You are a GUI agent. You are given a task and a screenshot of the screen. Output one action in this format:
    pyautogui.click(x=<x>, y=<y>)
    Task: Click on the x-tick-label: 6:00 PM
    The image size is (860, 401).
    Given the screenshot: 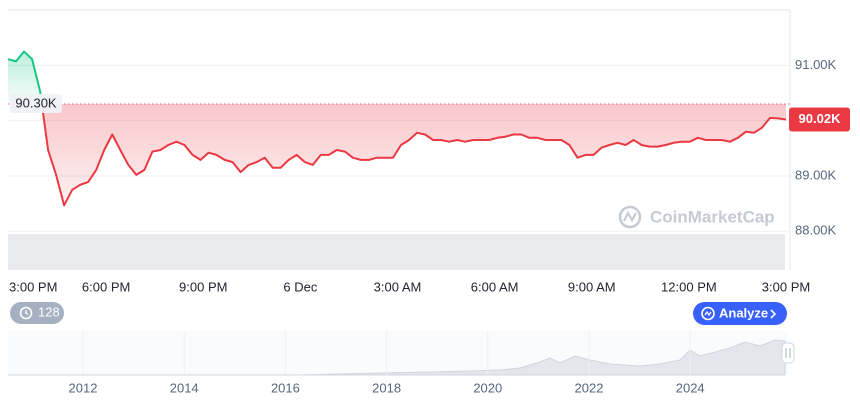 What is the action you would take?
    pyautogui.click(x=106, y=286)
    